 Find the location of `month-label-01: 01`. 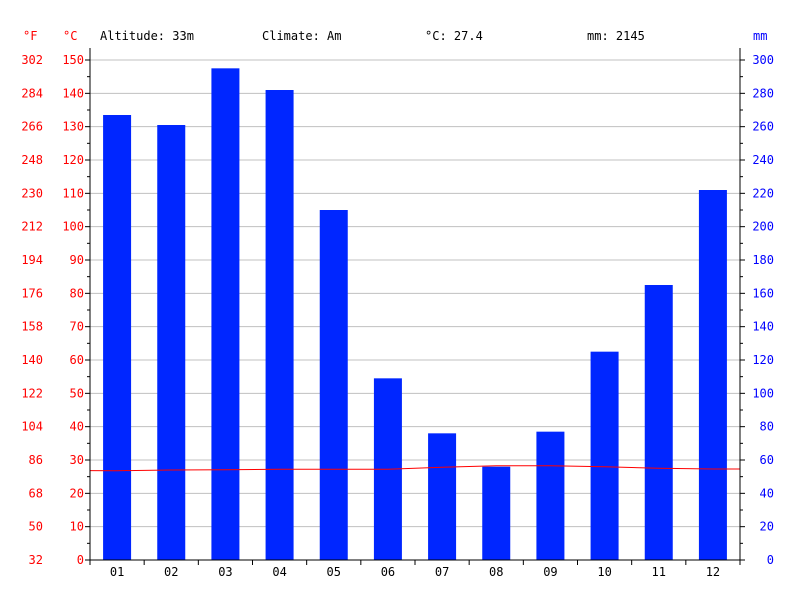

month-label-01: 01 is located at coordinates (117, 572).